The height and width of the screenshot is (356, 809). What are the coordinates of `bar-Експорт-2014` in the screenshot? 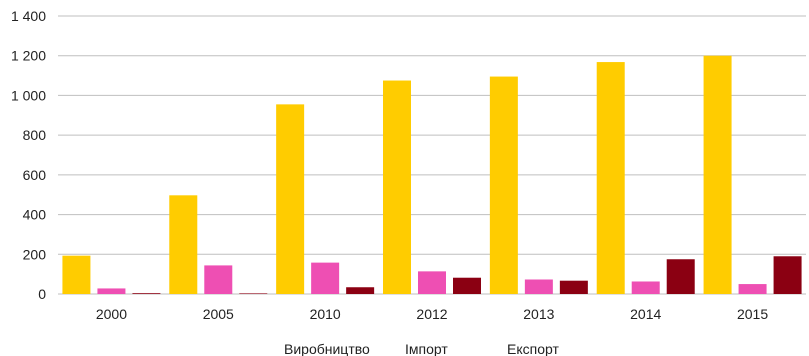 It's located at (680, 276).